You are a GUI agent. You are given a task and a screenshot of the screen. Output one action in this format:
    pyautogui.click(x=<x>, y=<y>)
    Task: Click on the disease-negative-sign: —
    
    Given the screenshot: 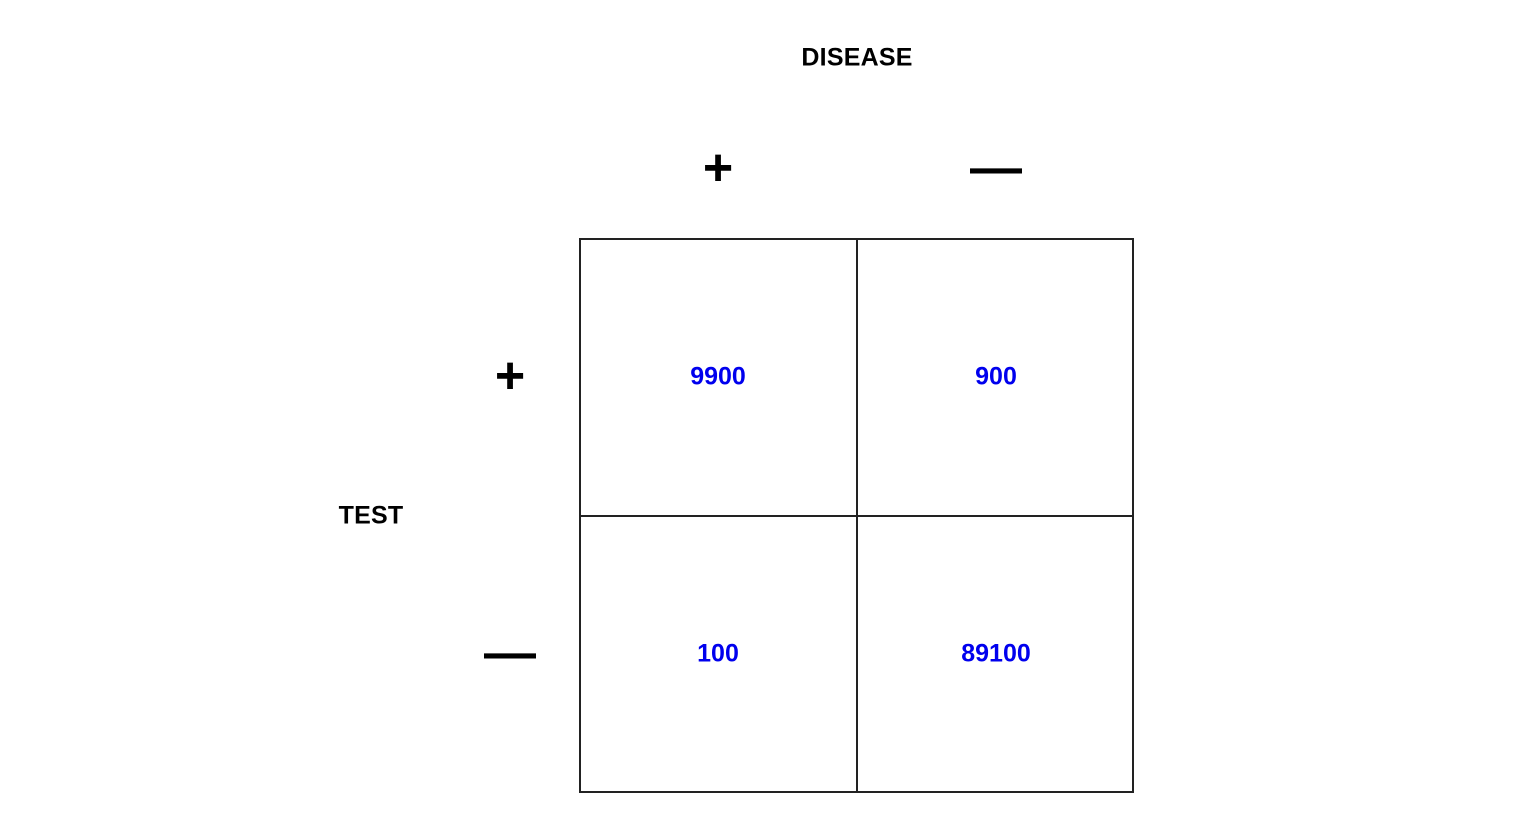 What is the action you would take?
    pyautogui.click(x=996, y=168)
    